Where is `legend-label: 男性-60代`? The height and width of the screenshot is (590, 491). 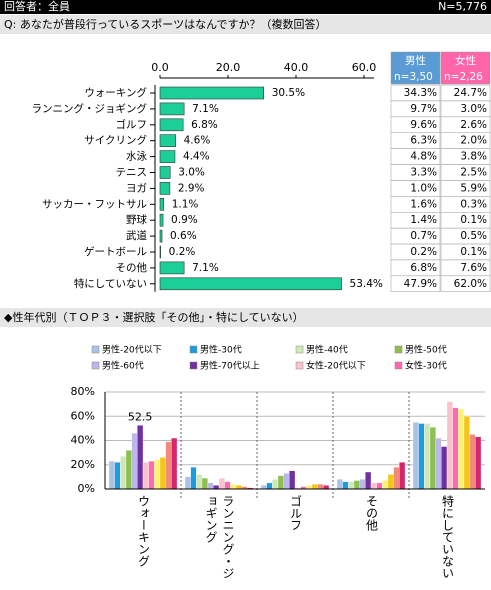
legend-label: 男性-60代 is located at coordinates (123, 366).